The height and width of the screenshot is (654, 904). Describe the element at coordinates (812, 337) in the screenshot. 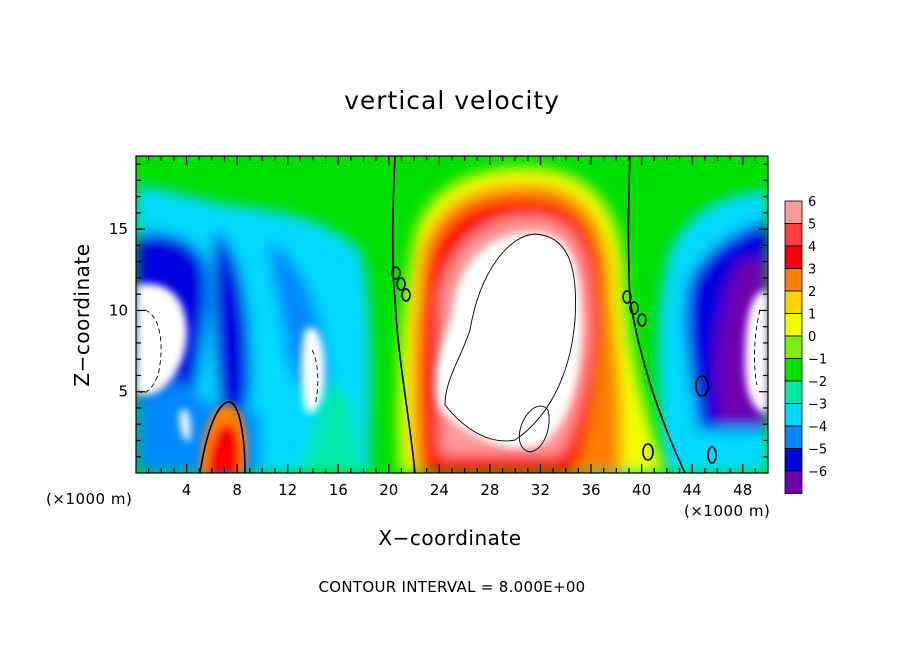

I see `colorbar-label: 0` at that location.